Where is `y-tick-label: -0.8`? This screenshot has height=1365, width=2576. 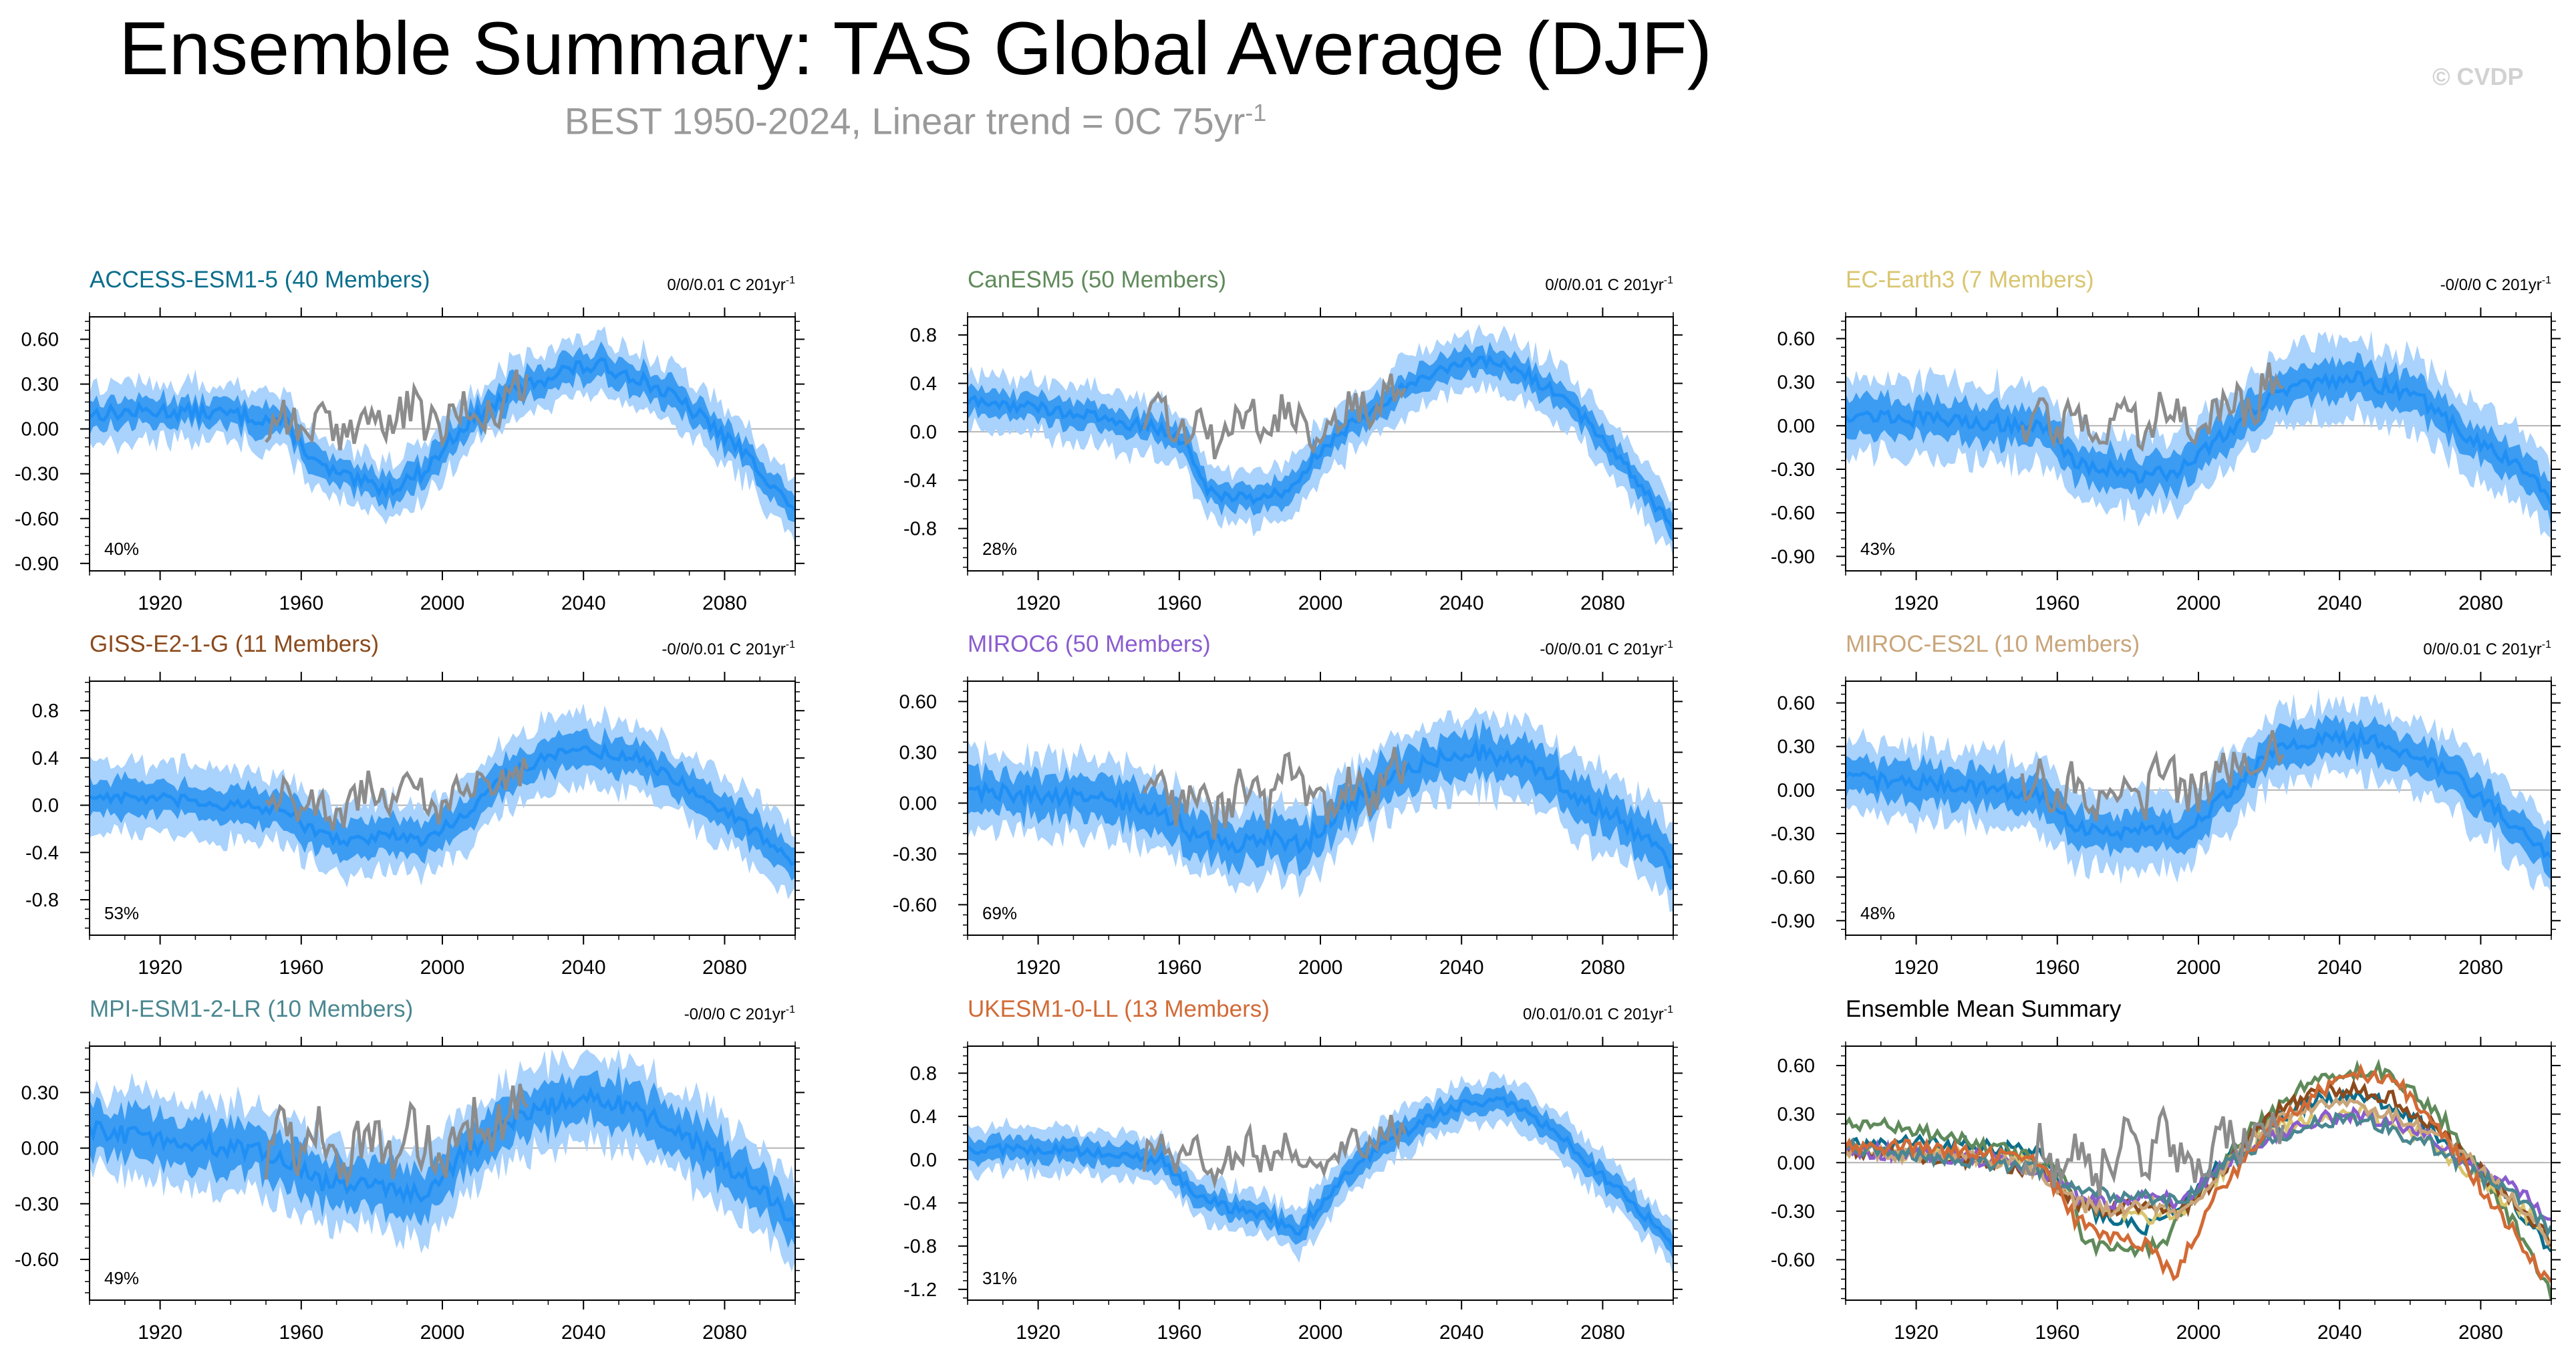
y-tick-label: -0.8 is located at coordinates (920, 1246).